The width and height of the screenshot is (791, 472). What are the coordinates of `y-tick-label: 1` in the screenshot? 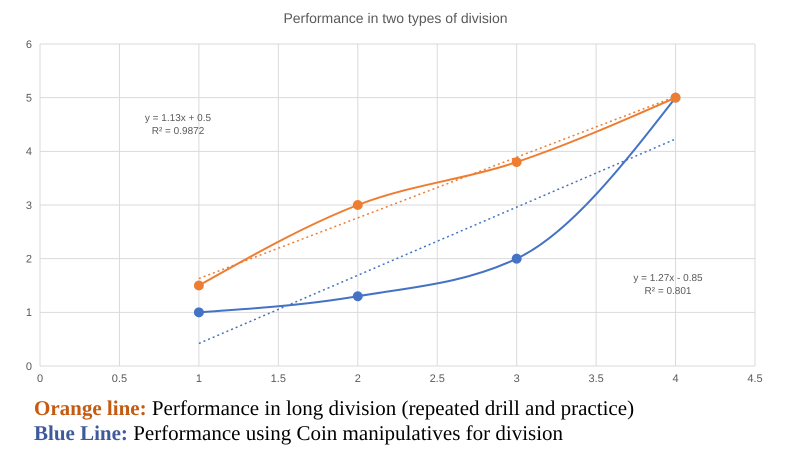 It's located at (29, 313).